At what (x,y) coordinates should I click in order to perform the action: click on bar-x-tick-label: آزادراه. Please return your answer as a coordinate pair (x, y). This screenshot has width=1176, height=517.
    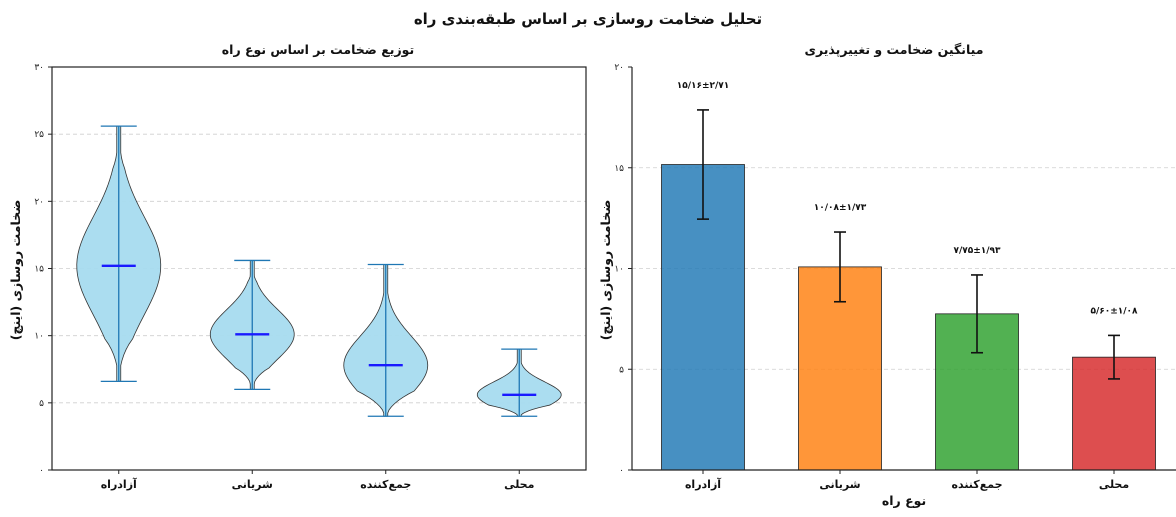
    Looking at the image, I should click on (703, 484).